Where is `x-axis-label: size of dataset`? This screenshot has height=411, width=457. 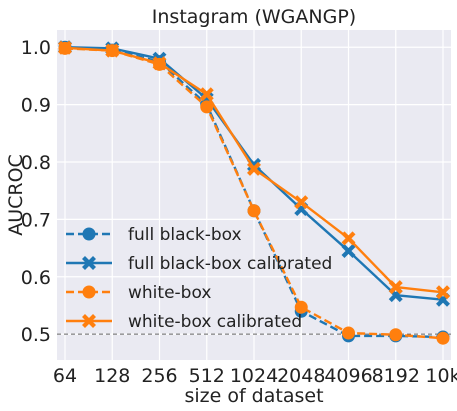 x-axis-label: size of dataset is located at coordinates (253, 396).